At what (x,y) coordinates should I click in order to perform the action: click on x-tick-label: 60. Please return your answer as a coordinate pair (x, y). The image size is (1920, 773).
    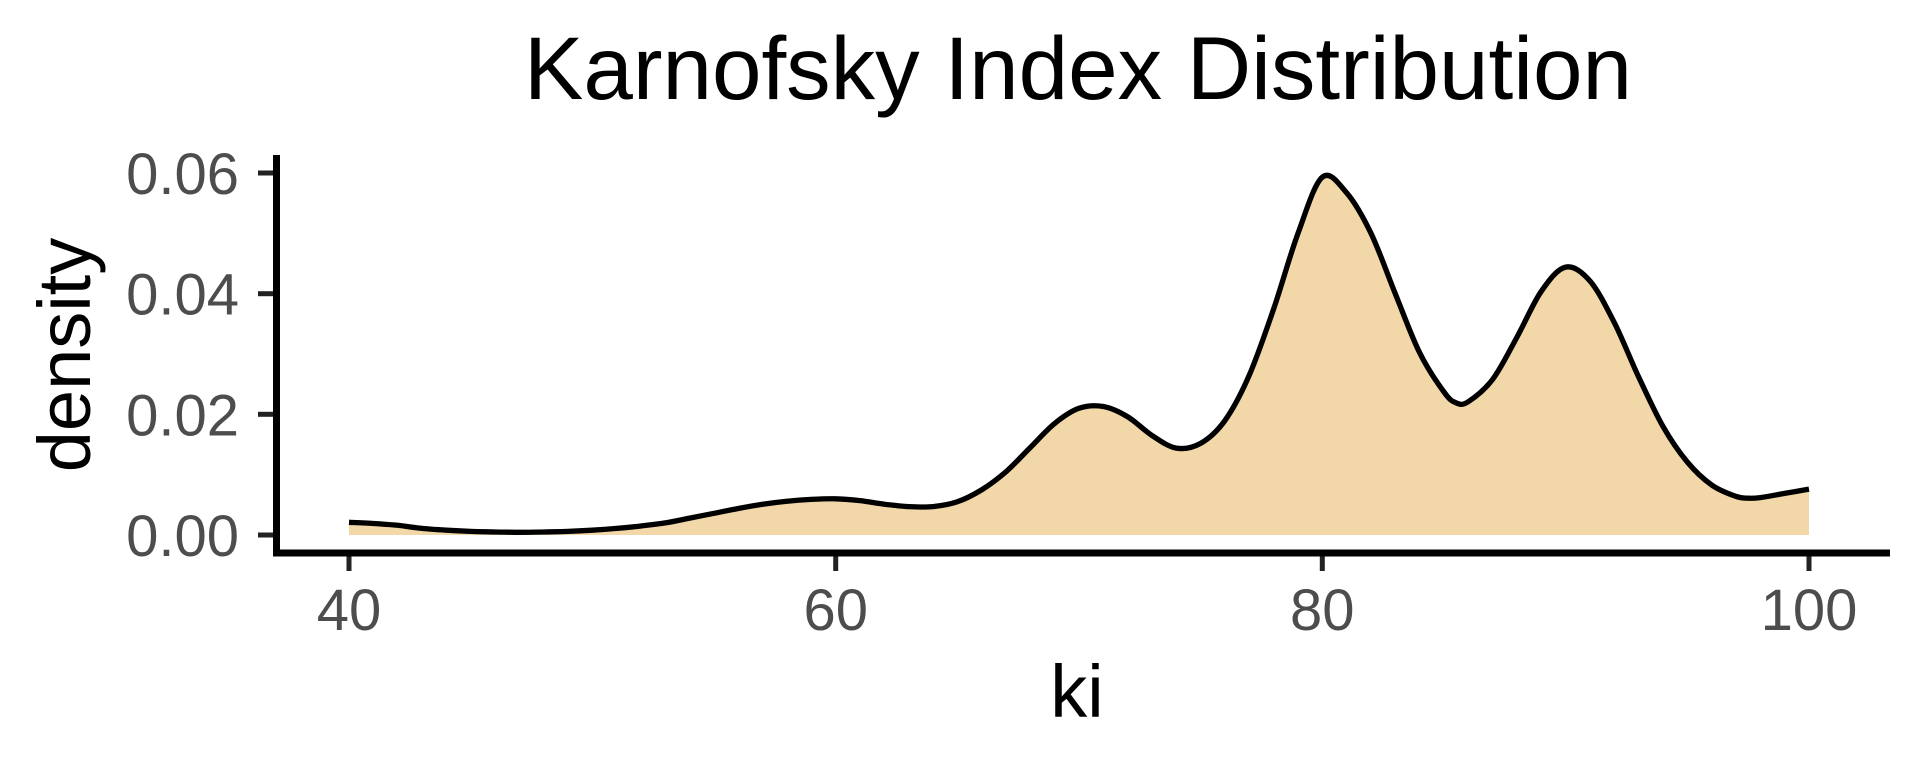
    Looking at the image, I should click on (835, 610).